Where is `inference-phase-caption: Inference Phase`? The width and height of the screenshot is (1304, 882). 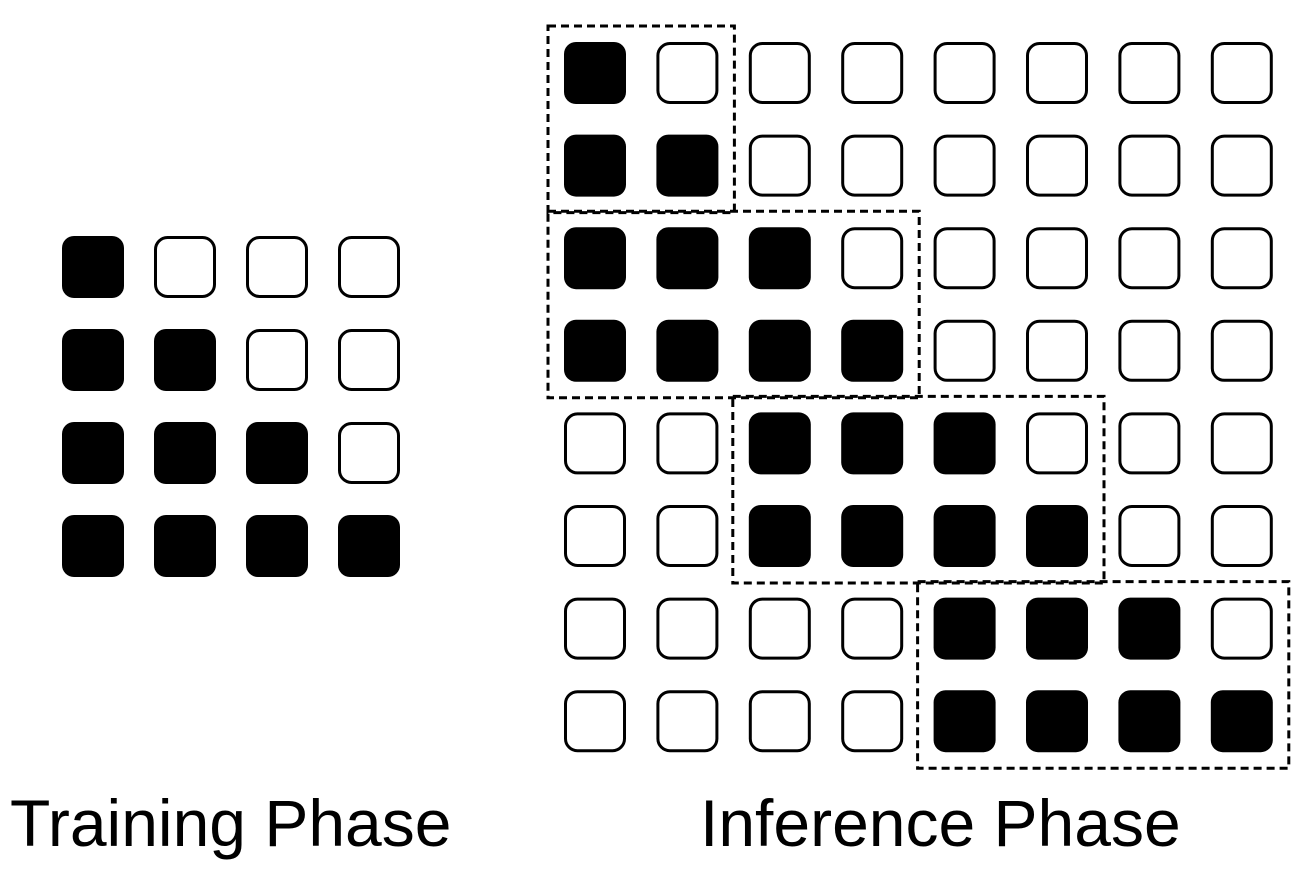
inference-phase-caption: Inference Phase is located at coordinates (940, 823).